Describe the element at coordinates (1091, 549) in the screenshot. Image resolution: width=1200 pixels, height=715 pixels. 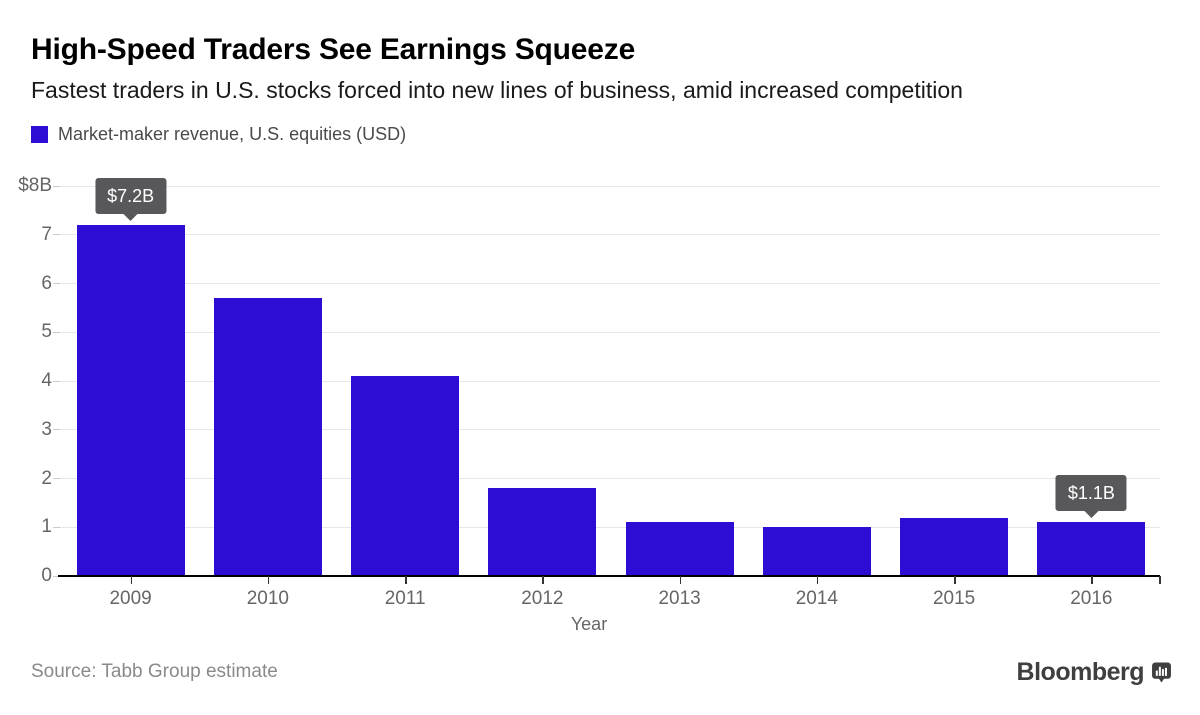
I see `bar-2016` at that location.